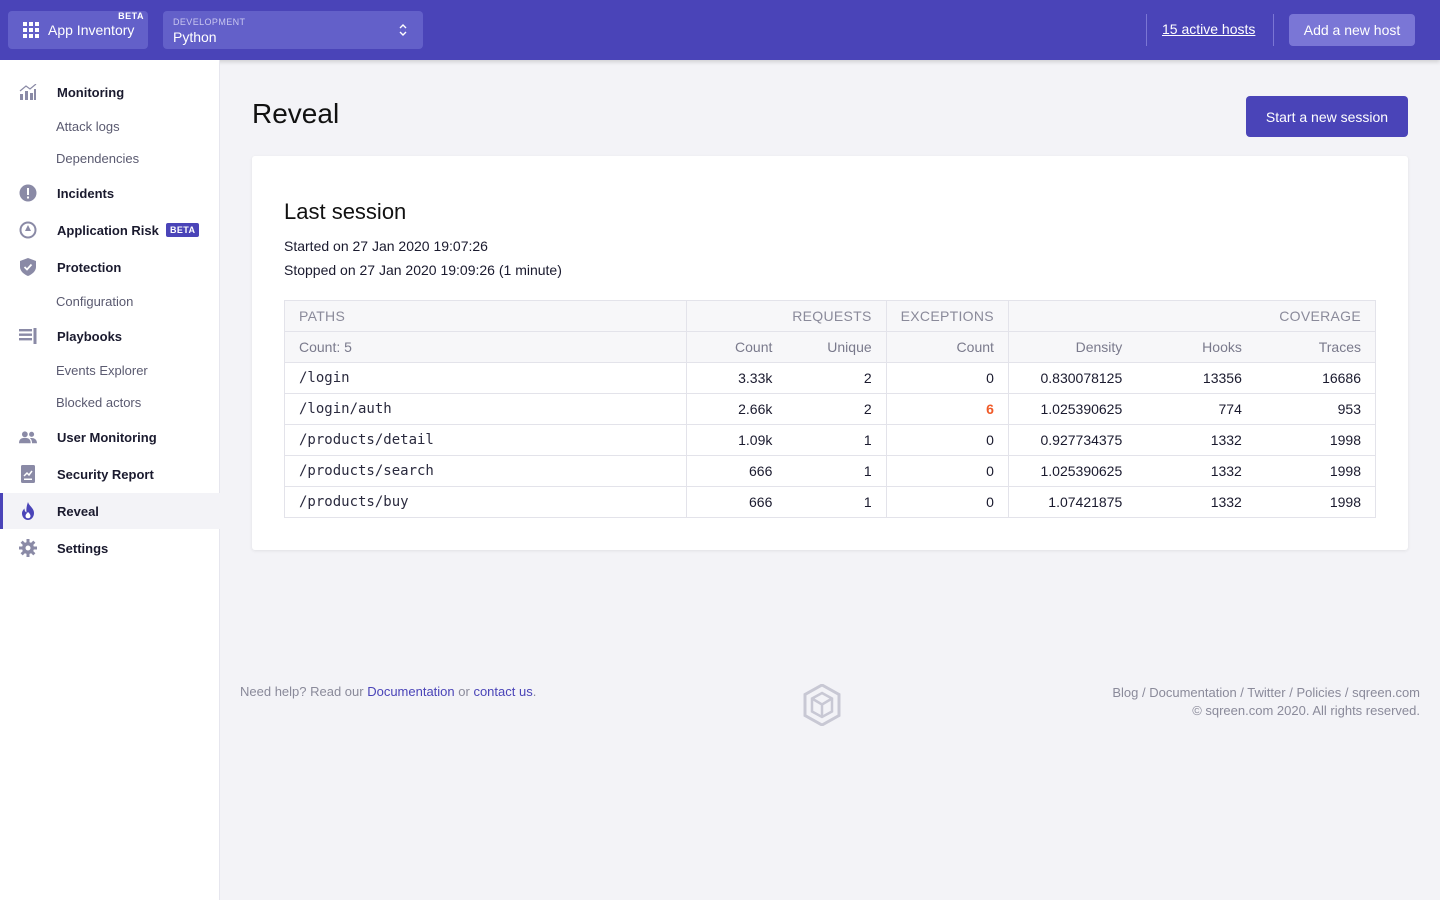 This screenshot has width=1440, height=900. I want to click on session-started: Started on 27 Jan 2020 19:07:26, so click(386, 246).